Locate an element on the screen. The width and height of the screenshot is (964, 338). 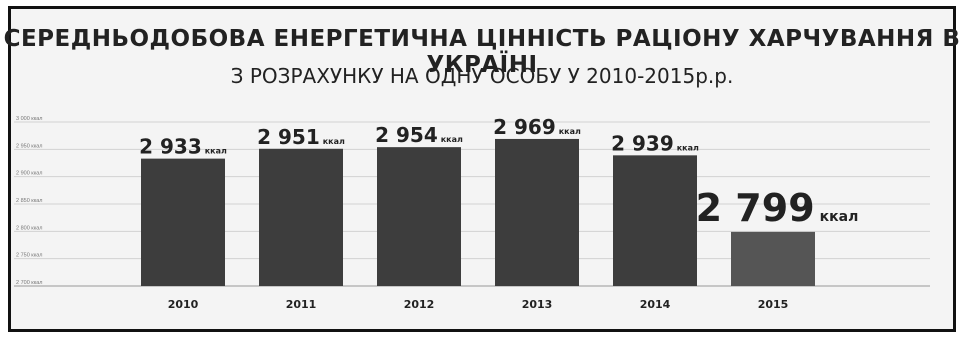
x-tick-label-2010: 2010 is located at coordinates (183, 304).